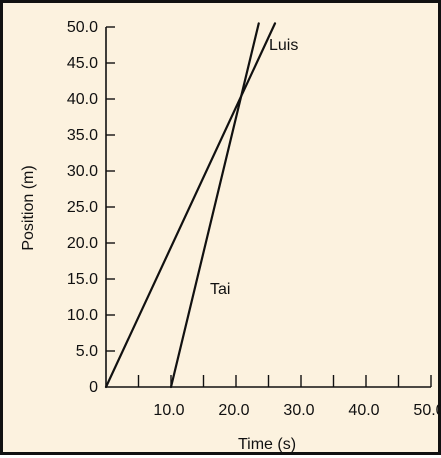 The image size is (441, 458). Describe the element at coordinates (82, 27) in the screenshot. I see `y-tick-label: 50.0` at that location.